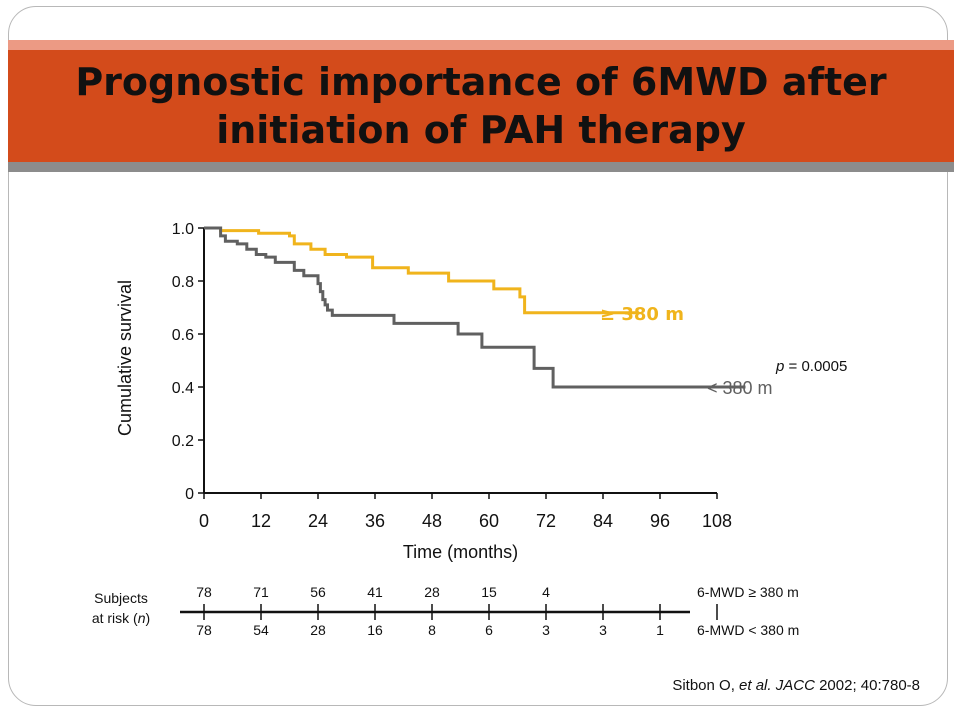 The image size is (960, 720). Describe the element at coordinates (261, 521) in the screenshot. I see `x-tick-label: 12` at that location.